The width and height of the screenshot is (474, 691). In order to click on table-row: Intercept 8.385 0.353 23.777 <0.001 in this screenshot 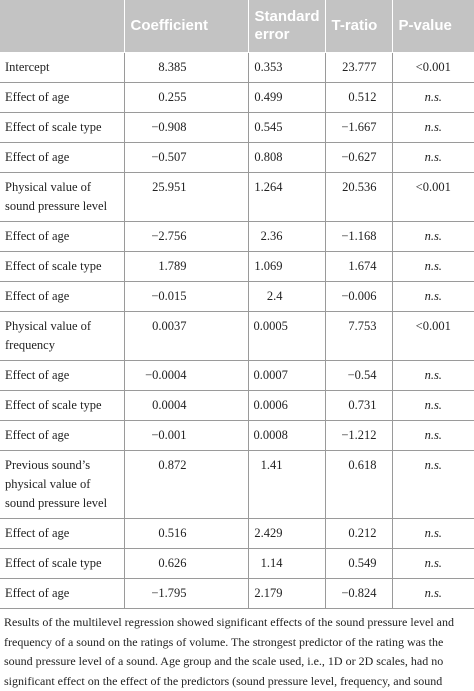, I will do `click(237, 67)`.